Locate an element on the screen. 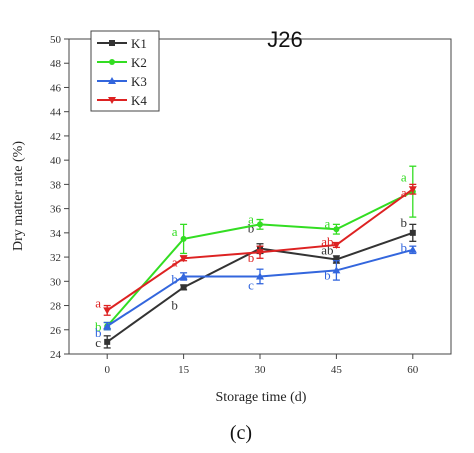  y-tick-label: 38 is located at coordinates (56, 185).